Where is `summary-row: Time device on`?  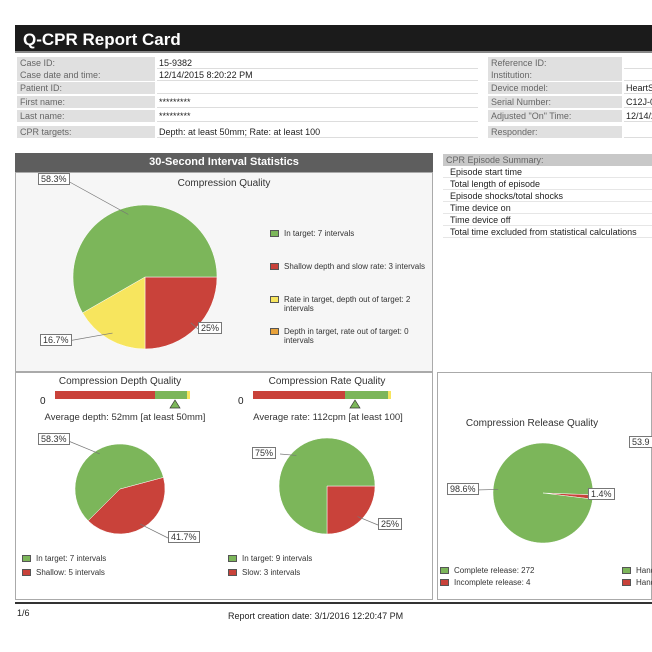
summary-row: Time device on is located at coordinates (547, 208).